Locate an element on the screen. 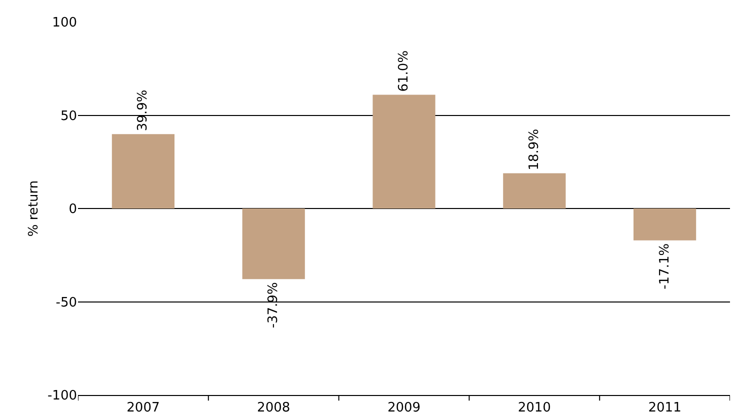 This screenshot has width=738, height=419. x-tick-label: 2007 is located at coordinates (143, 408).